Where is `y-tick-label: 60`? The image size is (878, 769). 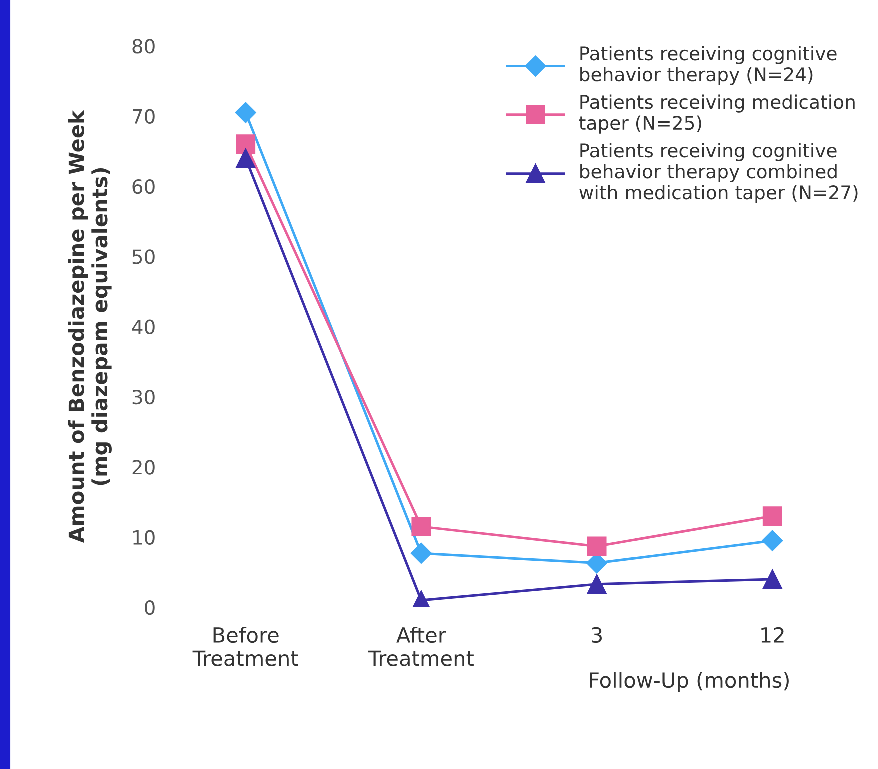
y-tick-label: 60 is located at coordinates (143, 186).